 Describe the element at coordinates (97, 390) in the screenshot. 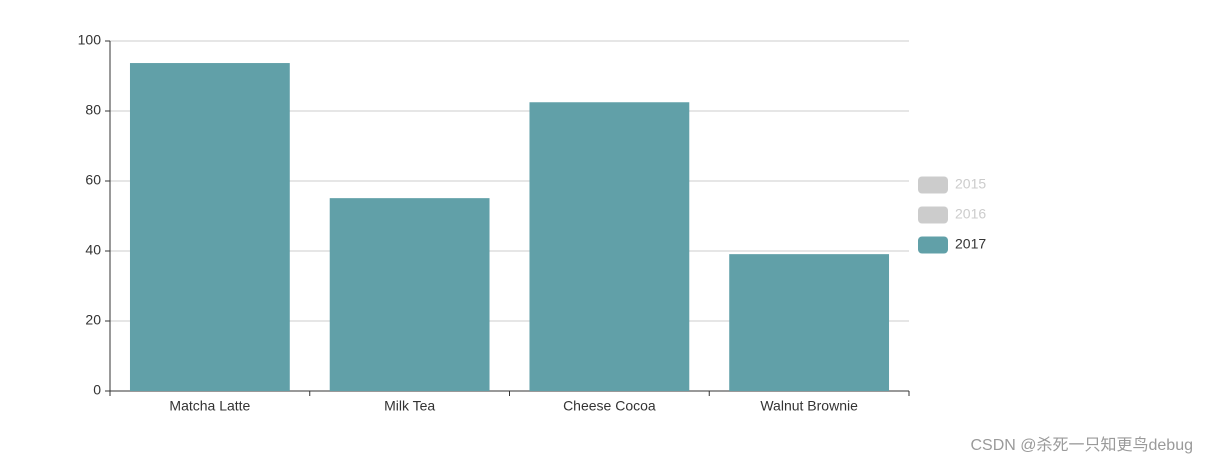

I see `y-tick-label: 0` at that location.